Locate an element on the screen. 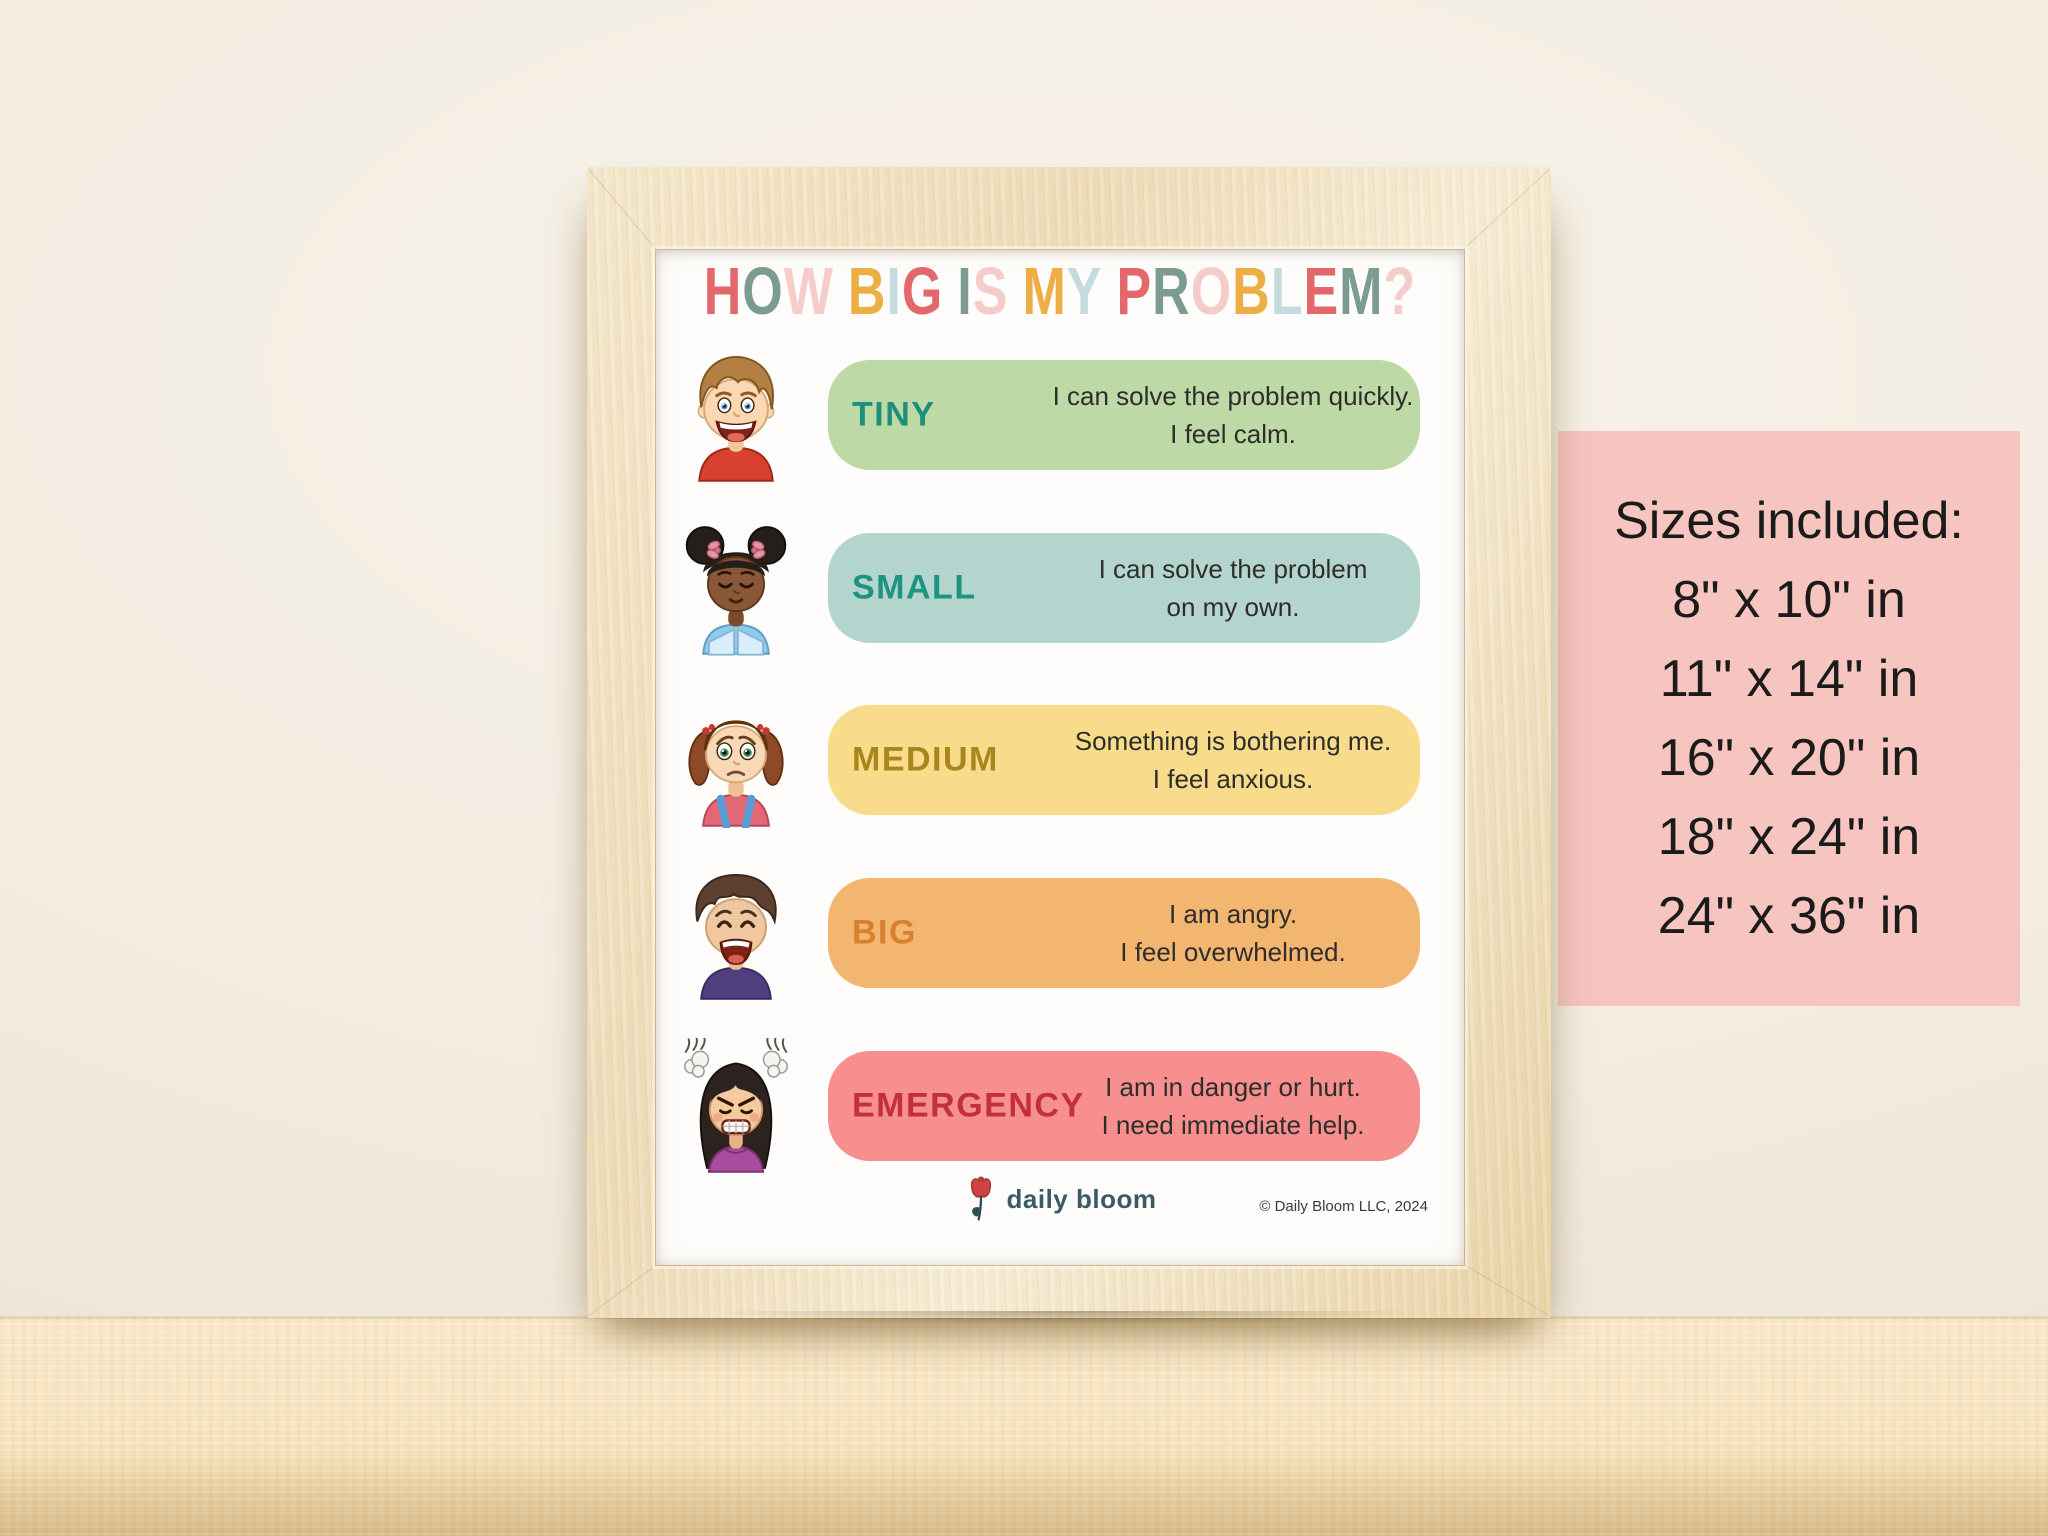 The width and height of the screenshot is (2048, 1536). worried-girl-avatar is located at coordinates (736, 761).